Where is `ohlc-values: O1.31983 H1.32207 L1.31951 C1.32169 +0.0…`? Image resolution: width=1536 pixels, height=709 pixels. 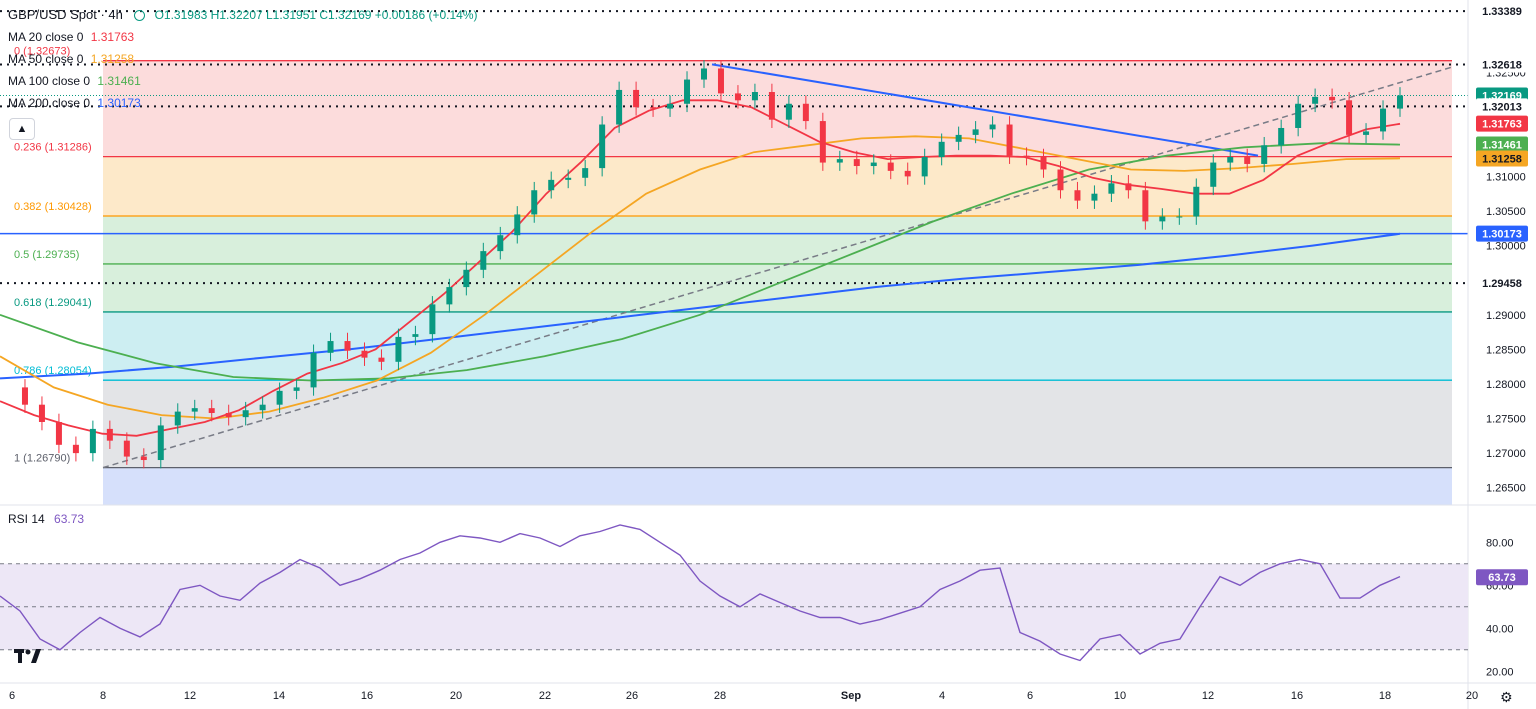 ohlc-values: O1.31983 H1.32207 L1.31951 C1.32169 +0.0… is located at coordinates (316, 15).